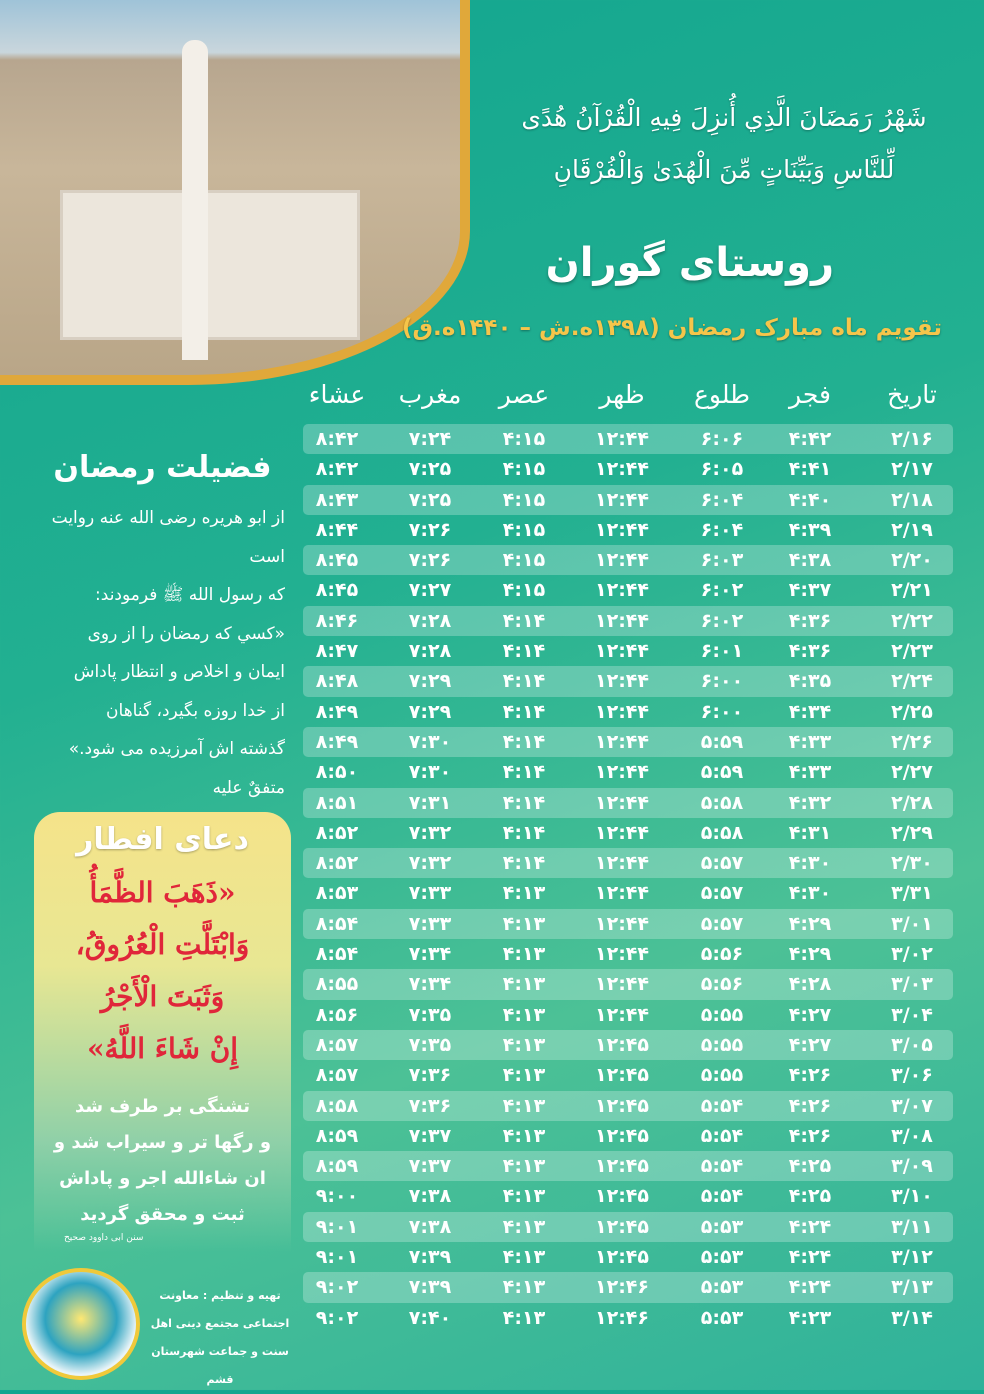 This screenshot has width=984, height=1394. Describe the element at coordinates (104, 1238) in the screenshot. I see `dua-source: سنن ابی داوود صحیح` at that location.